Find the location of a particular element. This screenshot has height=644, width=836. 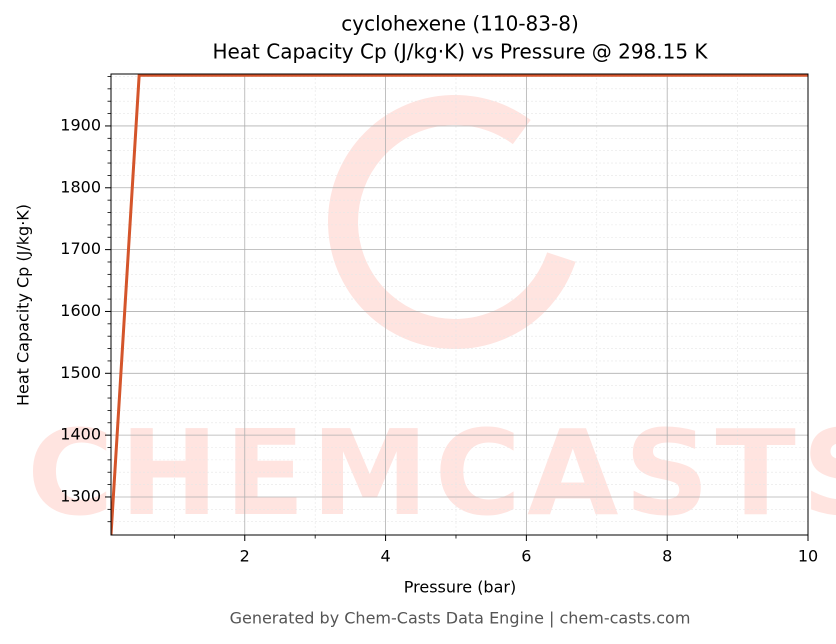

y-tick-label: 1700 is located at coordinates (80, 248).